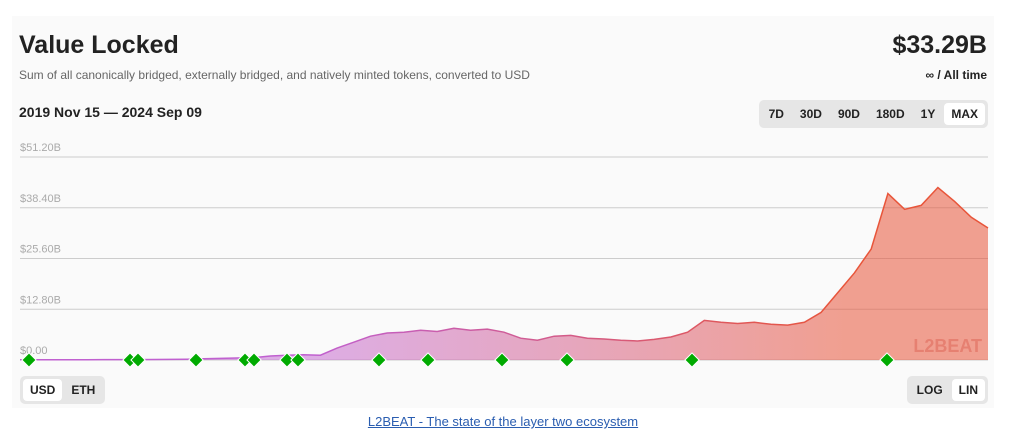  What do you see at coordinates (43, 390) in the screenshot?
I see `toggle-button: USD` at bounding box center [43, 390].